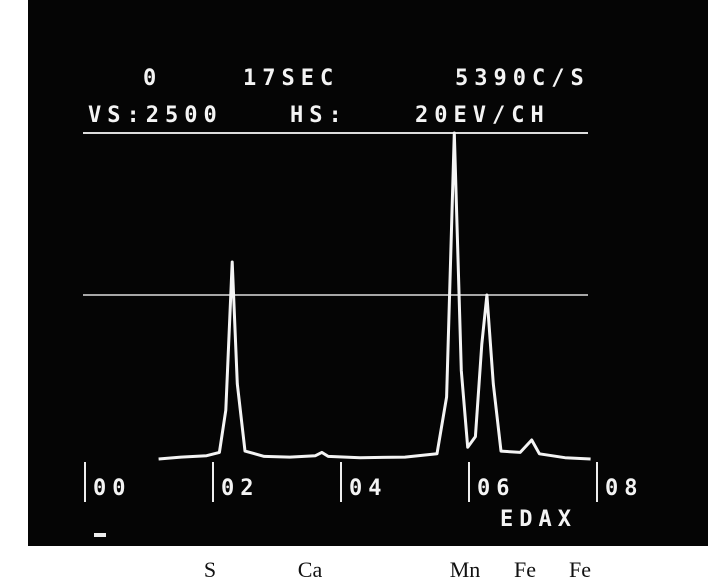 The height and width of the screenshot is (588, 708). I want to click on x-tick-label: 06, so click(496, 488).